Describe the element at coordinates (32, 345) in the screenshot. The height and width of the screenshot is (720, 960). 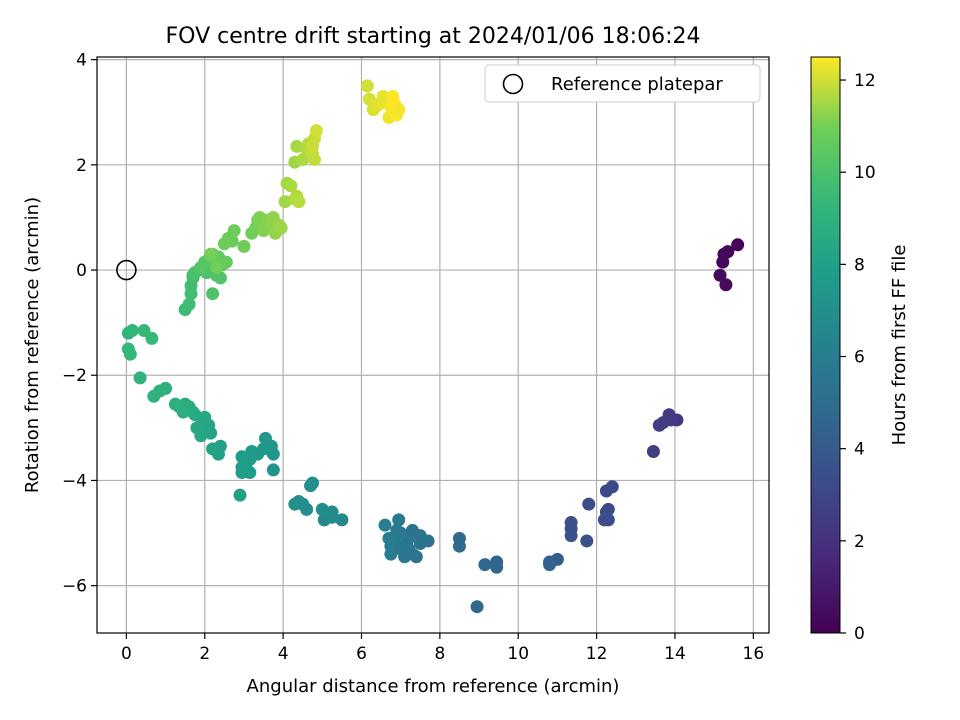
I see `y-axis-label: Rotation from reference (arcmin)` at that location.